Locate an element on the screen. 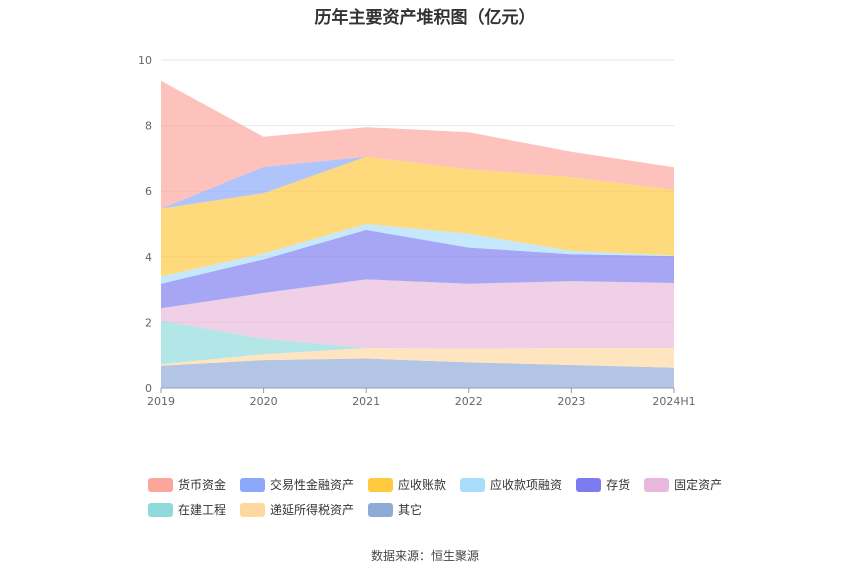  legend-item: 在建工程 is located at coordinates (187, 509).